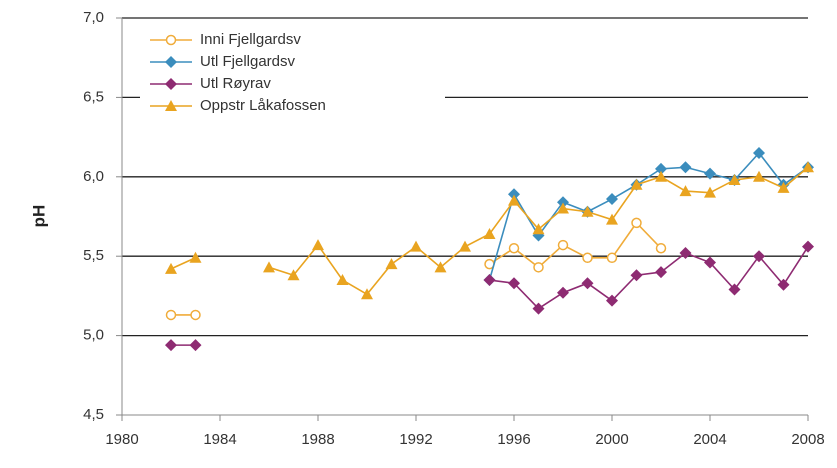 The image size is (837, 468). Describe the element at coordinates (611, 439) in the screenshot. I see `x-tick-label: 2000` at that location.